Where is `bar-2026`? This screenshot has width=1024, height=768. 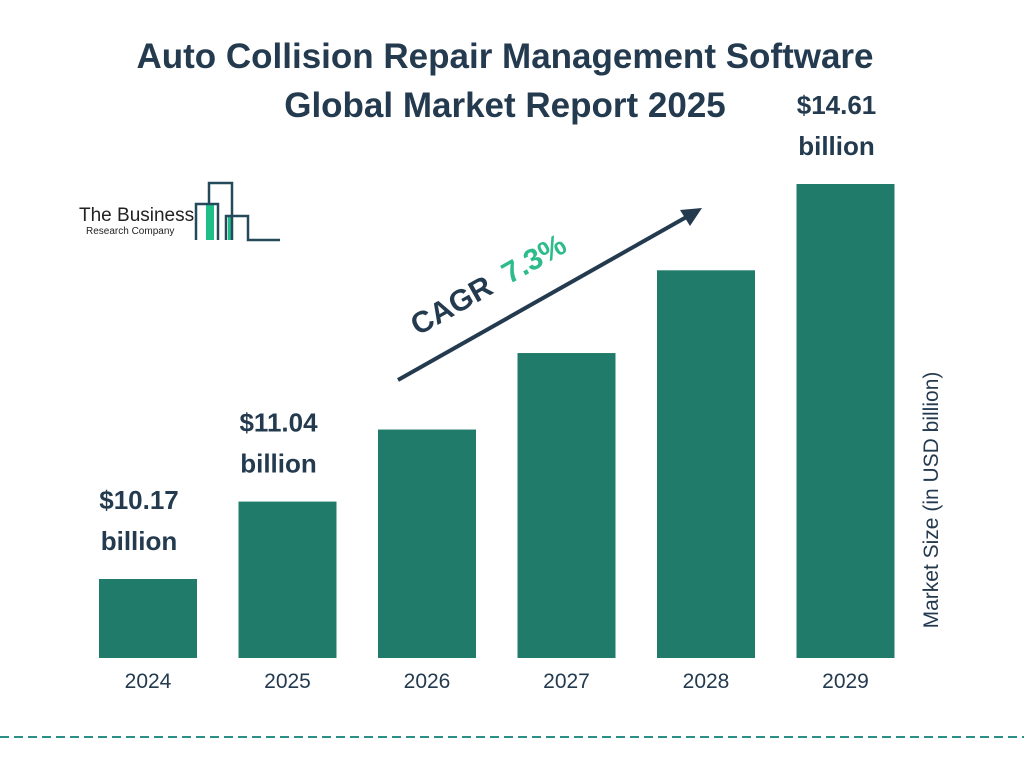 bar-2026 is located at coordinates (427, 543).